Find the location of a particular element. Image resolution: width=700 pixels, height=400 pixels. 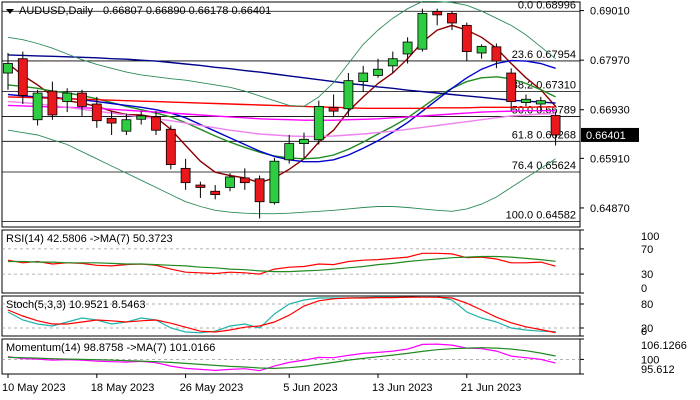

momentum-tick-label: 100 is located at coordinates (650, 360).